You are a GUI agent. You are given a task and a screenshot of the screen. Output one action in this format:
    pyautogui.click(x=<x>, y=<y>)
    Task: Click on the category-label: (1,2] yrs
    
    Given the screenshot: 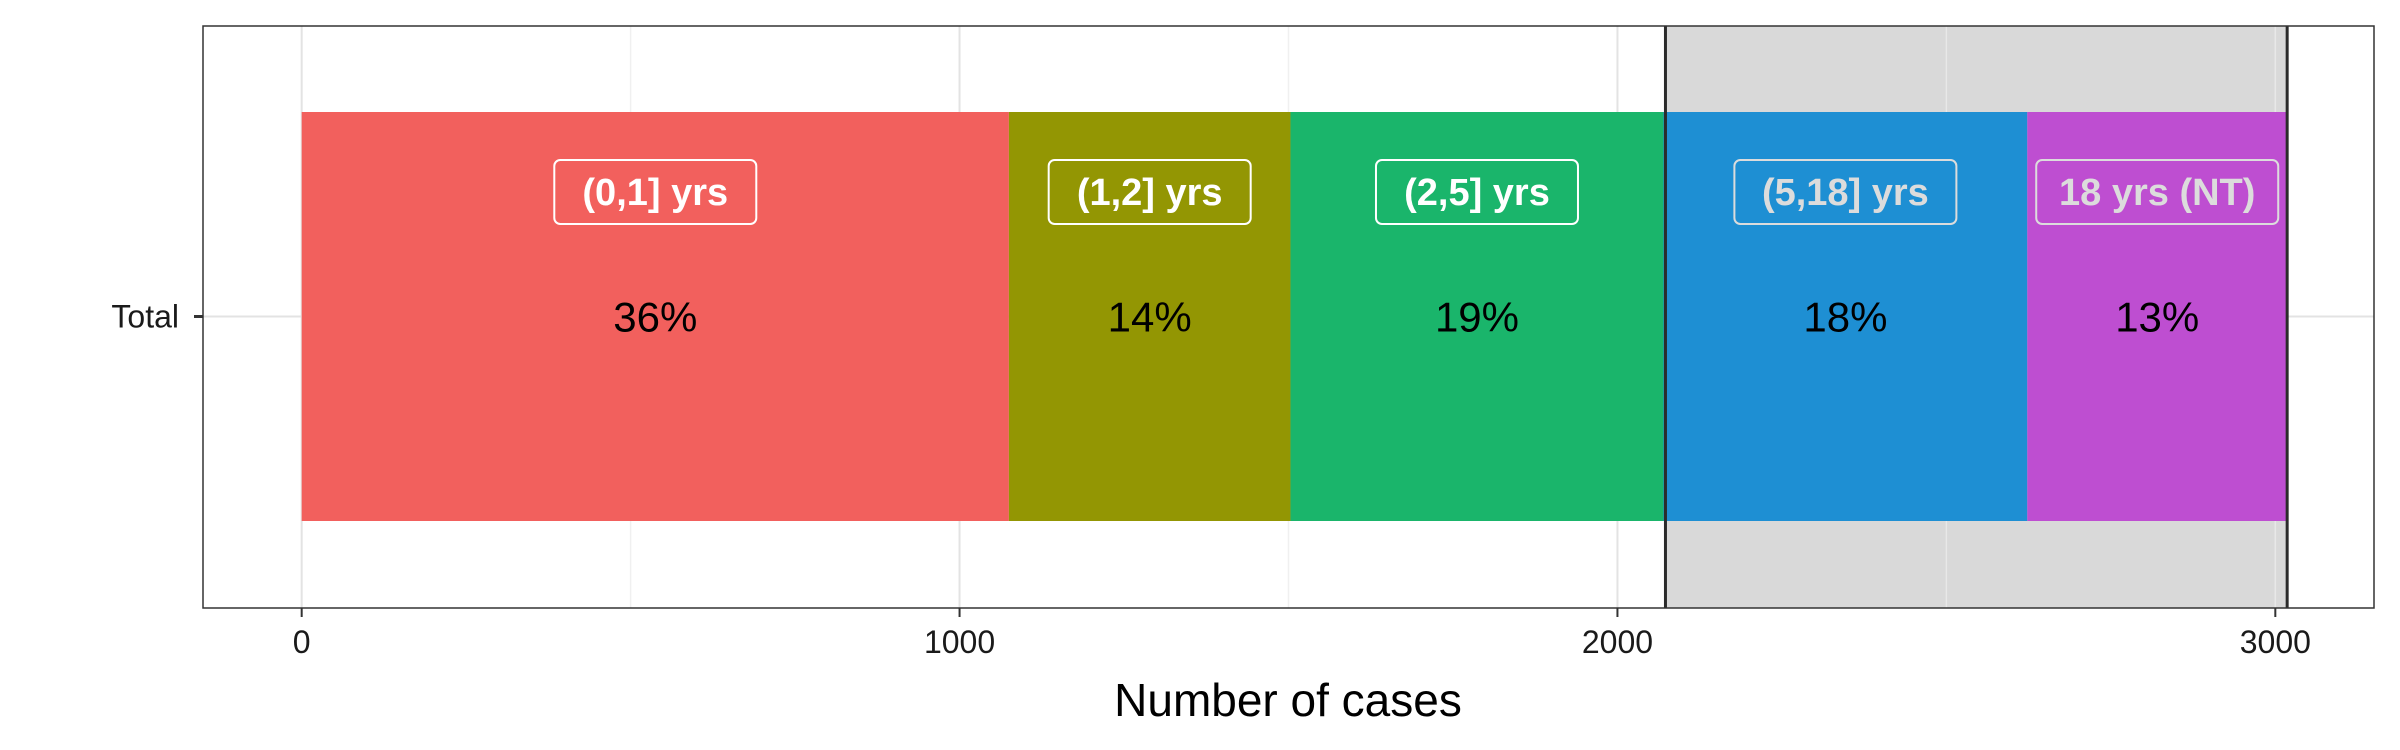 What is the action you would take?
    pyautogui.click(x=1150, y=193)
    